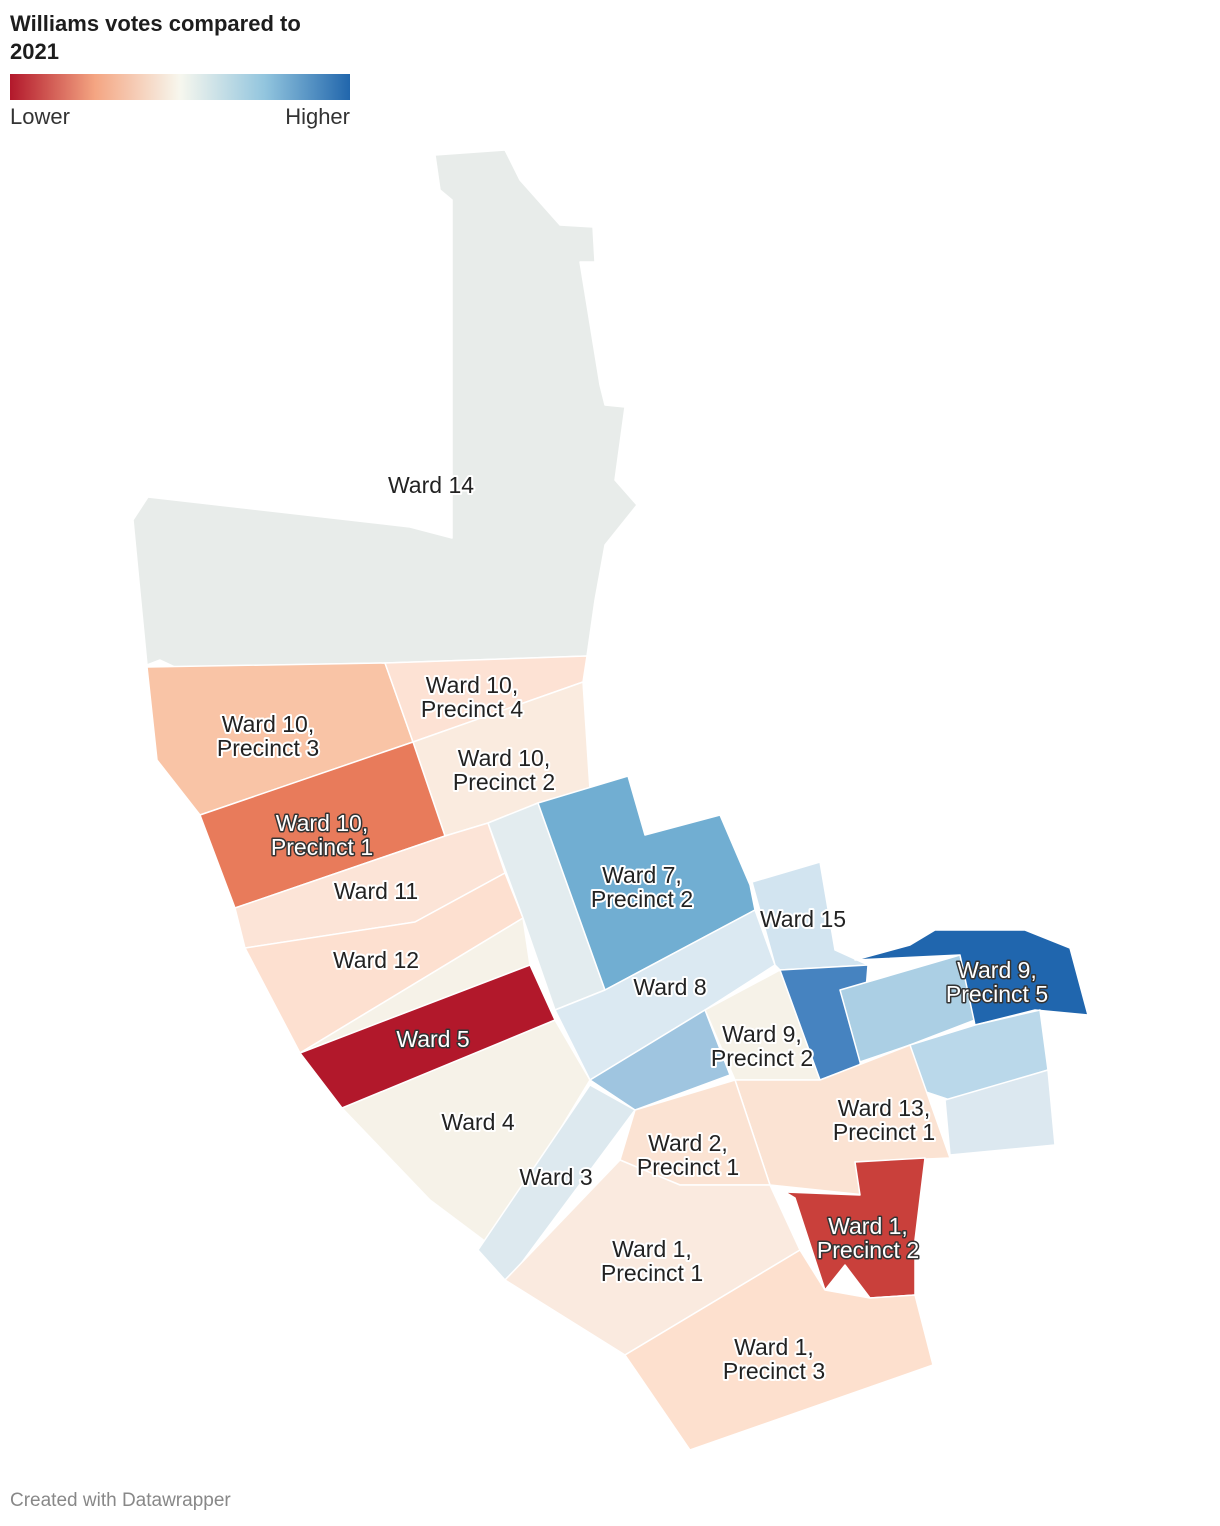  What do you see at coordinates (376, 960) in the screenshot?
I see `region-label: Ward 12` at bounding box center [376, 960].